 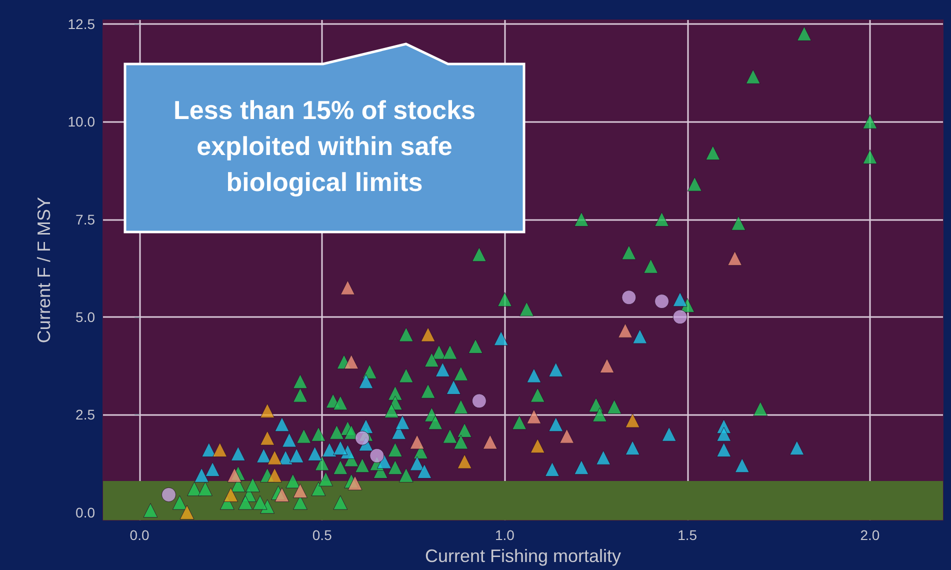 What do you see at coordinates (523, 556) in the screenshot?
I see `x-axis-title: Current Fishing mortality` at bounding box center [523, 556].